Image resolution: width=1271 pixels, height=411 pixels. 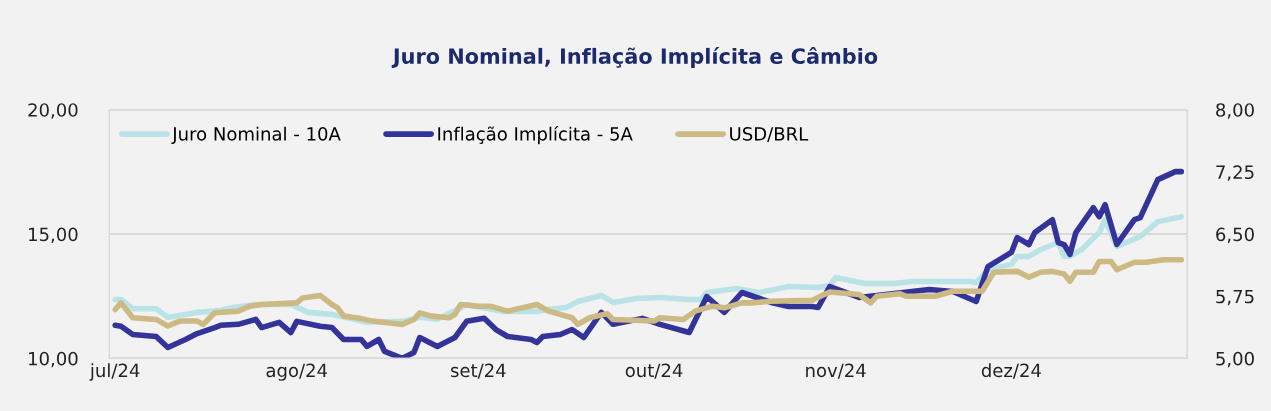 What do you see at coordinates (1235, 173) in the screenshot?
I see `y2-tick-label: 7,25` at bounding box center [1235, 173].